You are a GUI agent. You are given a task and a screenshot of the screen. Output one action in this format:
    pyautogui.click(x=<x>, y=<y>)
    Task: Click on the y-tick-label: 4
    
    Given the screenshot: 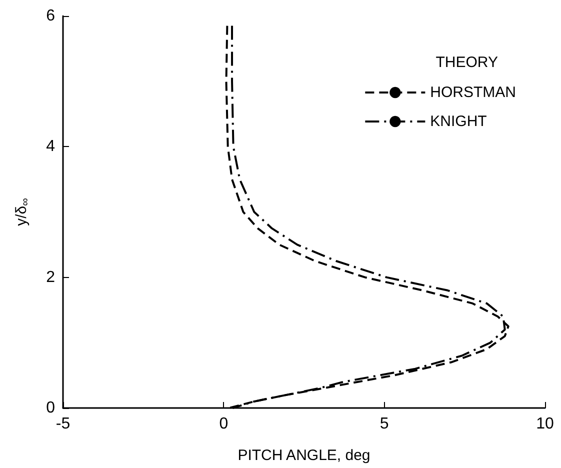 What is the action you would take?
    pyautogui.click(x=51, y=147)
    